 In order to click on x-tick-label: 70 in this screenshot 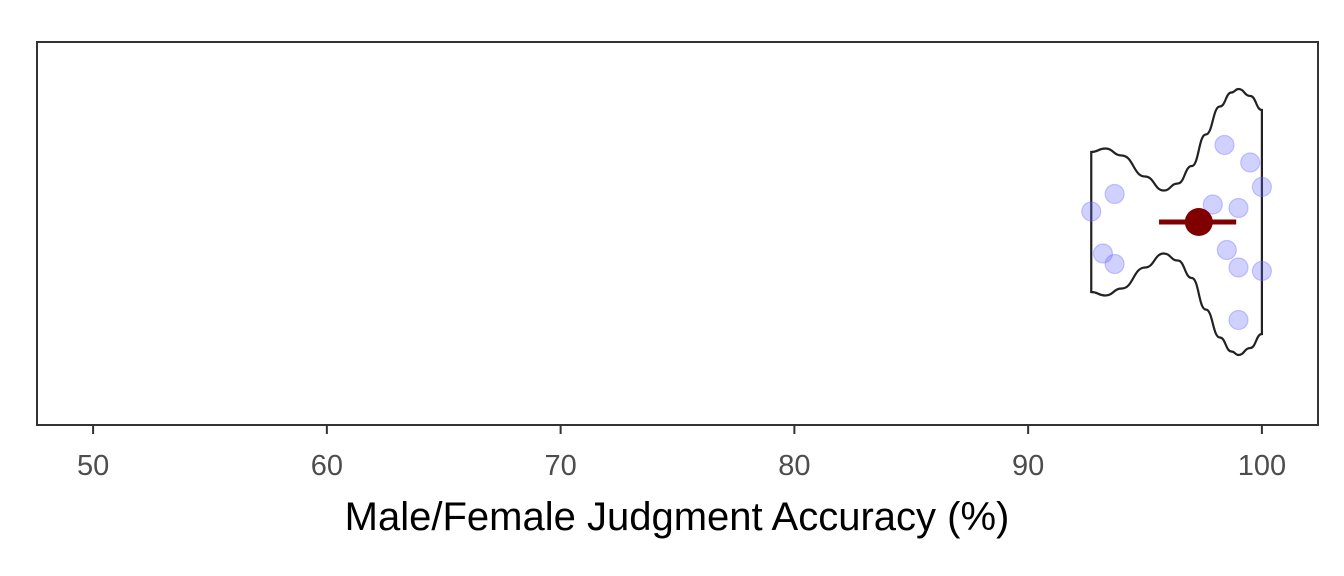, I will do `click(560, 466)`.